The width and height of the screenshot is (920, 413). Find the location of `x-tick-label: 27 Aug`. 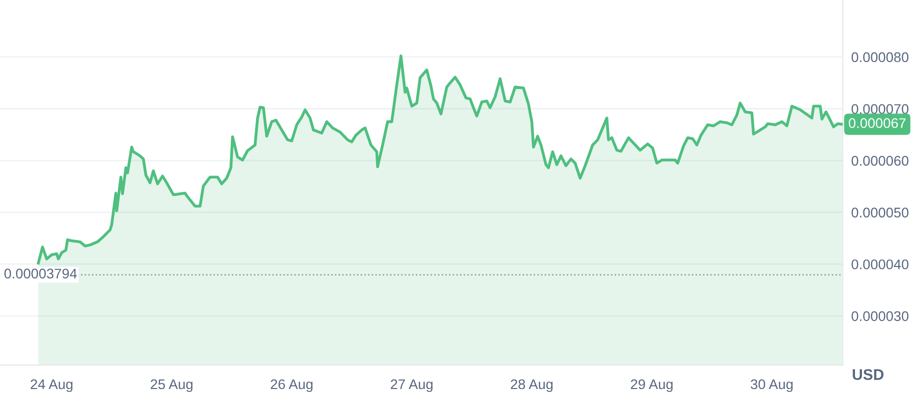

x-tick-label: 27 Aug is located at coordinates (411, 385).